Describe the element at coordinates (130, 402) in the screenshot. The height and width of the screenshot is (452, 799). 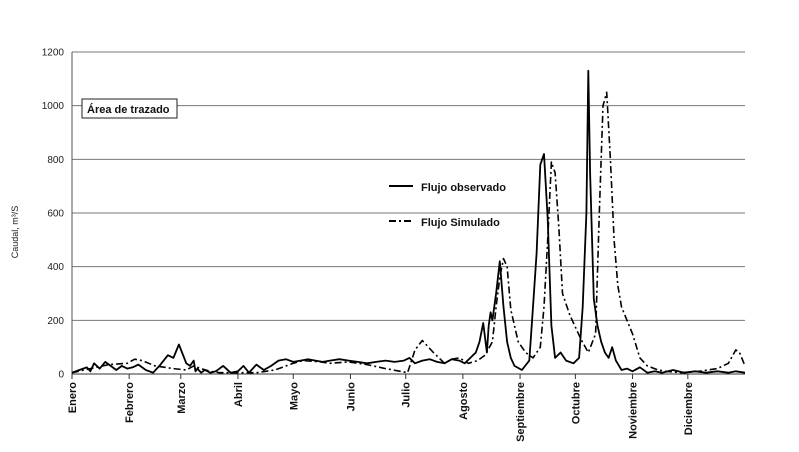
I see `x-tick-label: Febrero` at that location.